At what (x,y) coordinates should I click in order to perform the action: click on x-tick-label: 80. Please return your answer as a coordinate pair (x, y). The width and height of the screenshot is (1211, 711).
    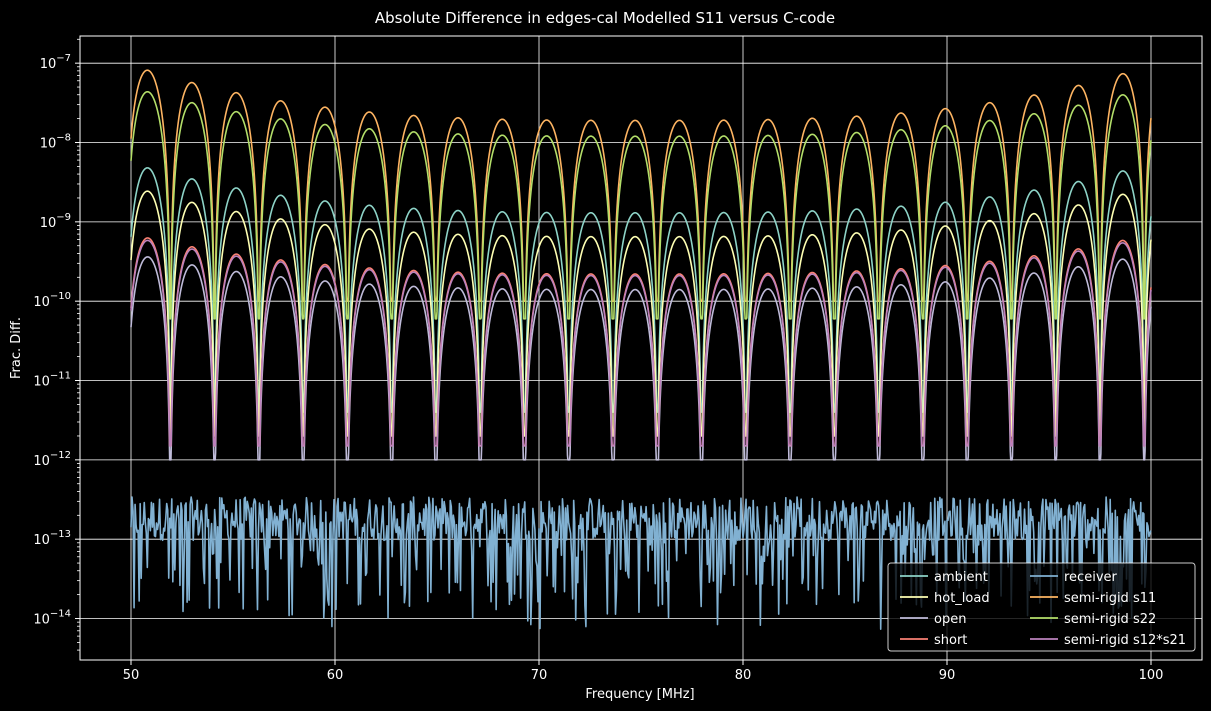
    Looking at the image, I should click on (743, 675).